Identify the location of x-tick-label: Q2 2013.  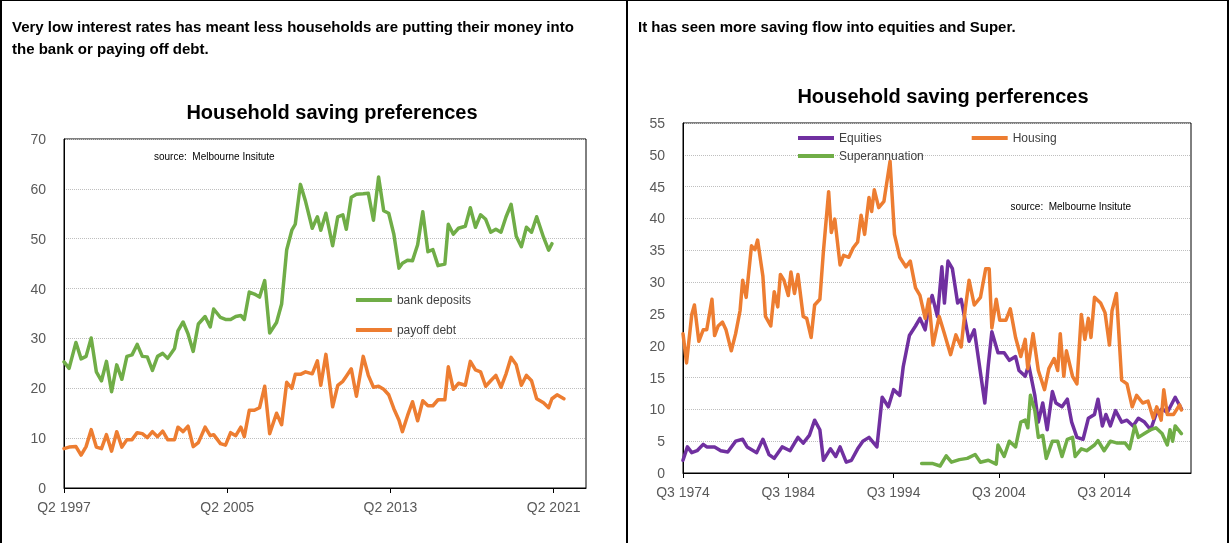
(390, 507).